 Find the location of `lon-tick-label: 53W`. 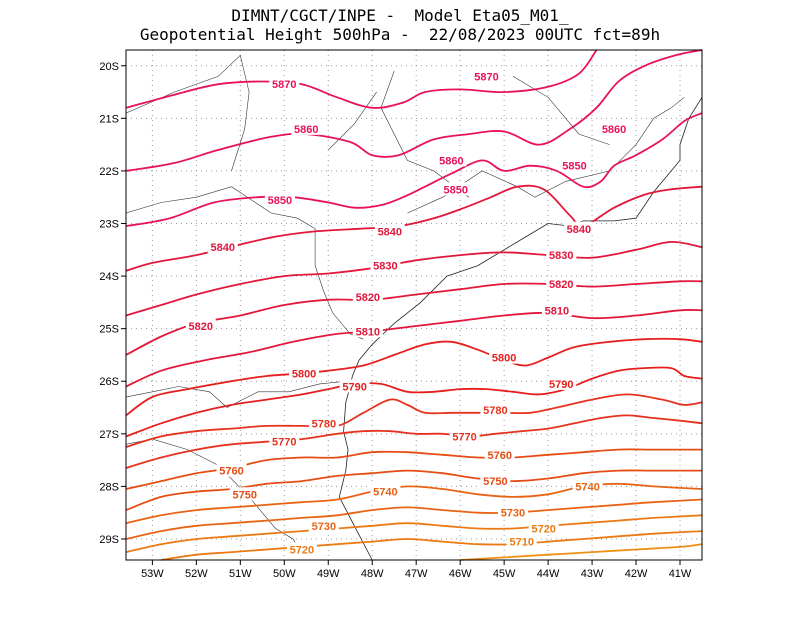

lon-tick-label: 53W is located at coordinates (152, 574).